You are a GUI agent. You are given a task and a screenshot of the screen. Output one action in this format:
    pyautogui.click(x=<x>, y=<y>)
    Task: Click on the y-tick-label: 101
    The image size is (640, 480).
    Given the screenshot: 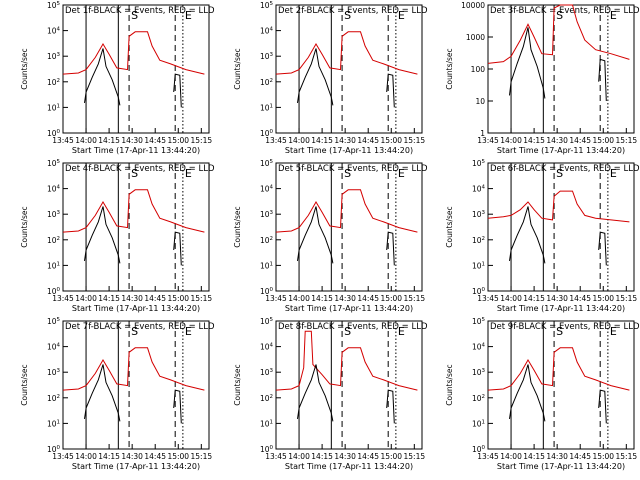 What is the action you would take?
    pyautogui.click(x=53, y=265)
    